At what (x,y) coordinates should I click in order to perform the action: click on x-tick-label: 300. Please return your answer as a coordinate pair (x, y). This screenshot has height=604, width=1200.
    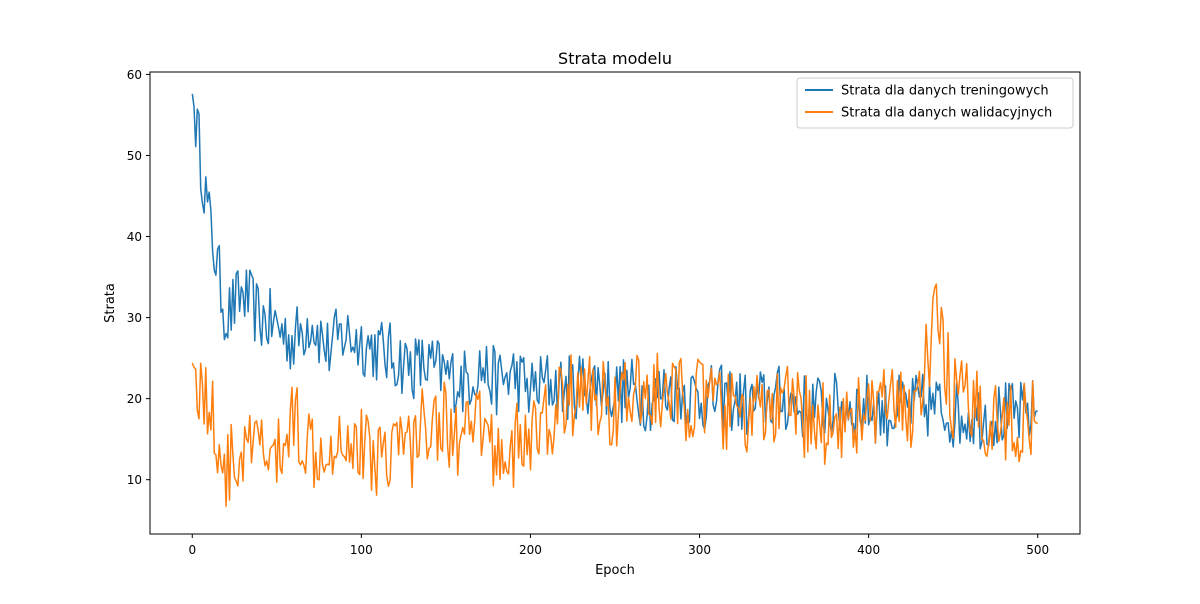
    Looking at the image, I should click on (699, 550).